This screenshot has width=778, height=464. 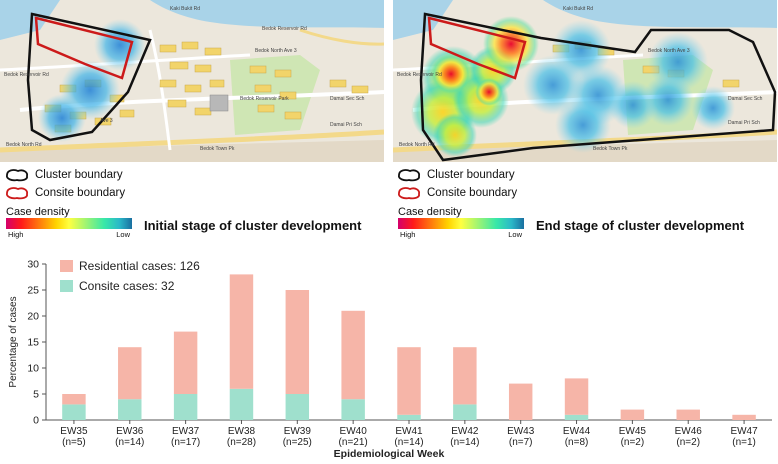 What do you see at coordinates (409, 431) in the screenshot?
I see `x-tick-label: EW41` at bounding box center [409, 431].